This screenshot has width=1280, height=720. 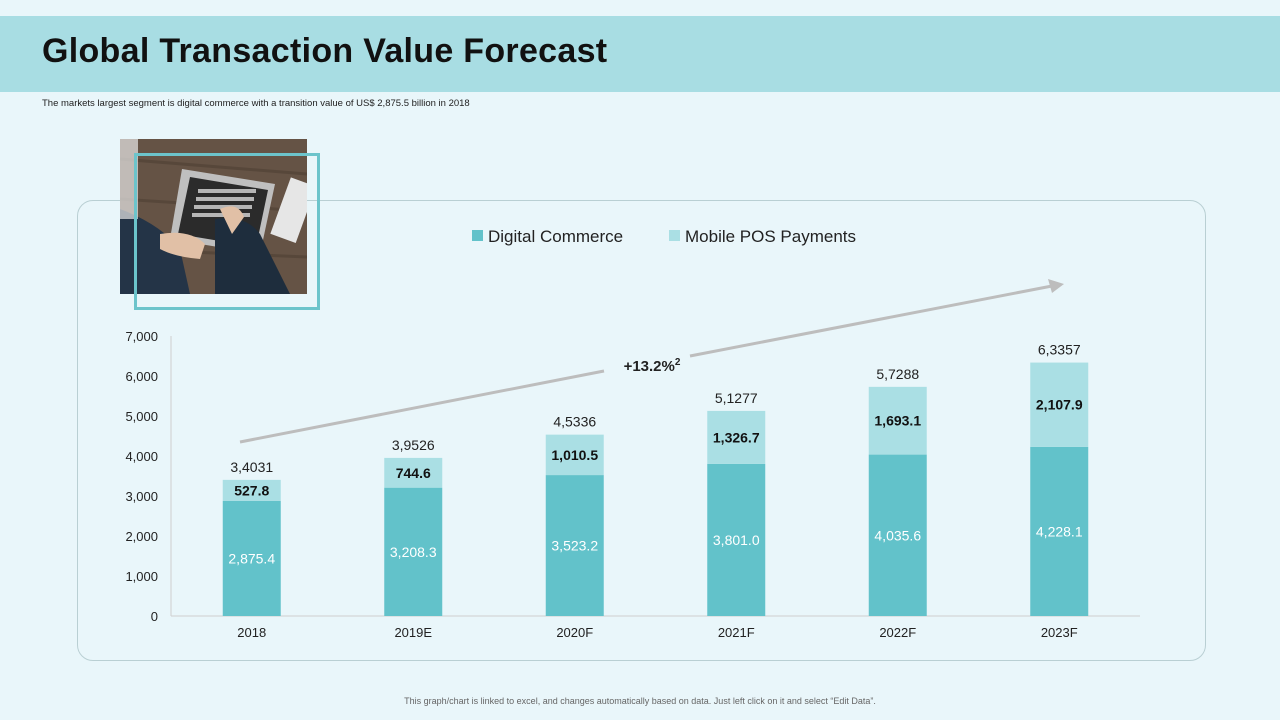 I want to click on laptop-photo-illustration, so click(x=213, y=216).